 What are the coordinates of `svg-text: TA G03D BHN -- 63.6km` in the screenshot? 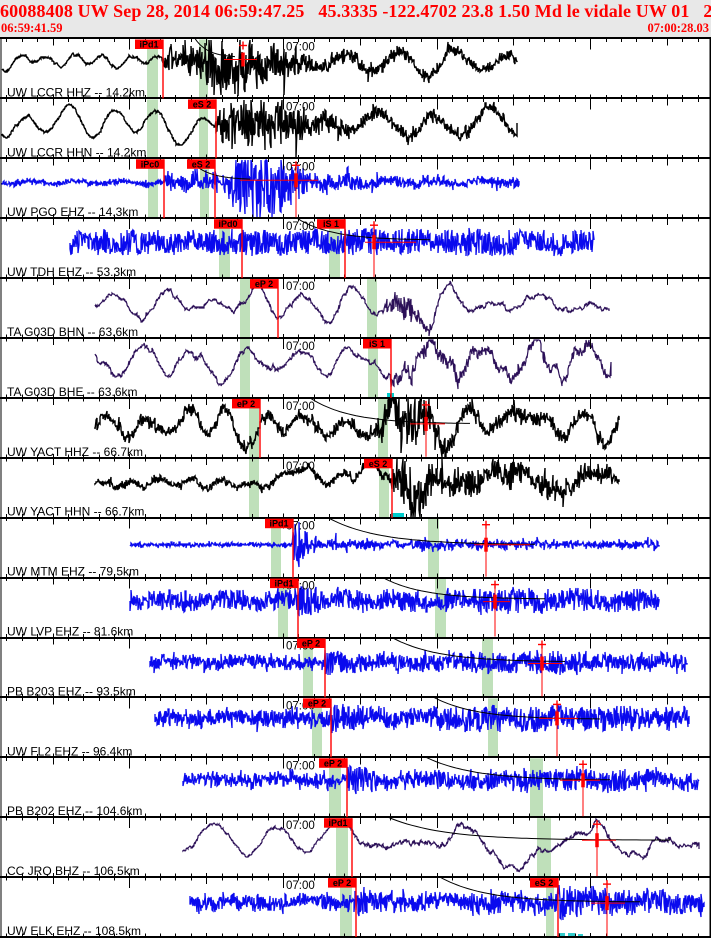 It's located at (72, 332).